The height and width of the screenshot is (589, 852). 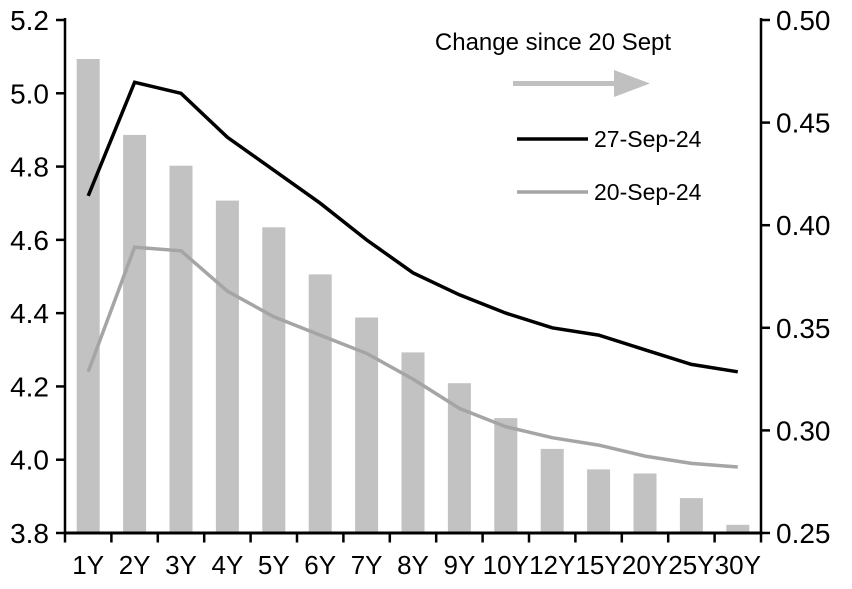 I want to click on x-tick-label: 7Y, so click(x=367, y=565).